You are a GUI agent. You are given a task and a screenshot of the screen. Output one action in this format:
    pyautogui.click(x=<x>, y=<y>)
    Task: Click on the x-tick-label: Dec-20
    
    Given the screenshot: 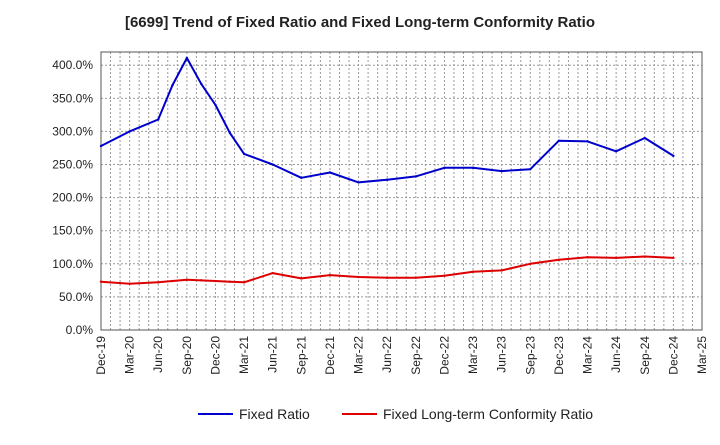 What is the action you would take?
    pyautogui.click(x=215, y=355)
    